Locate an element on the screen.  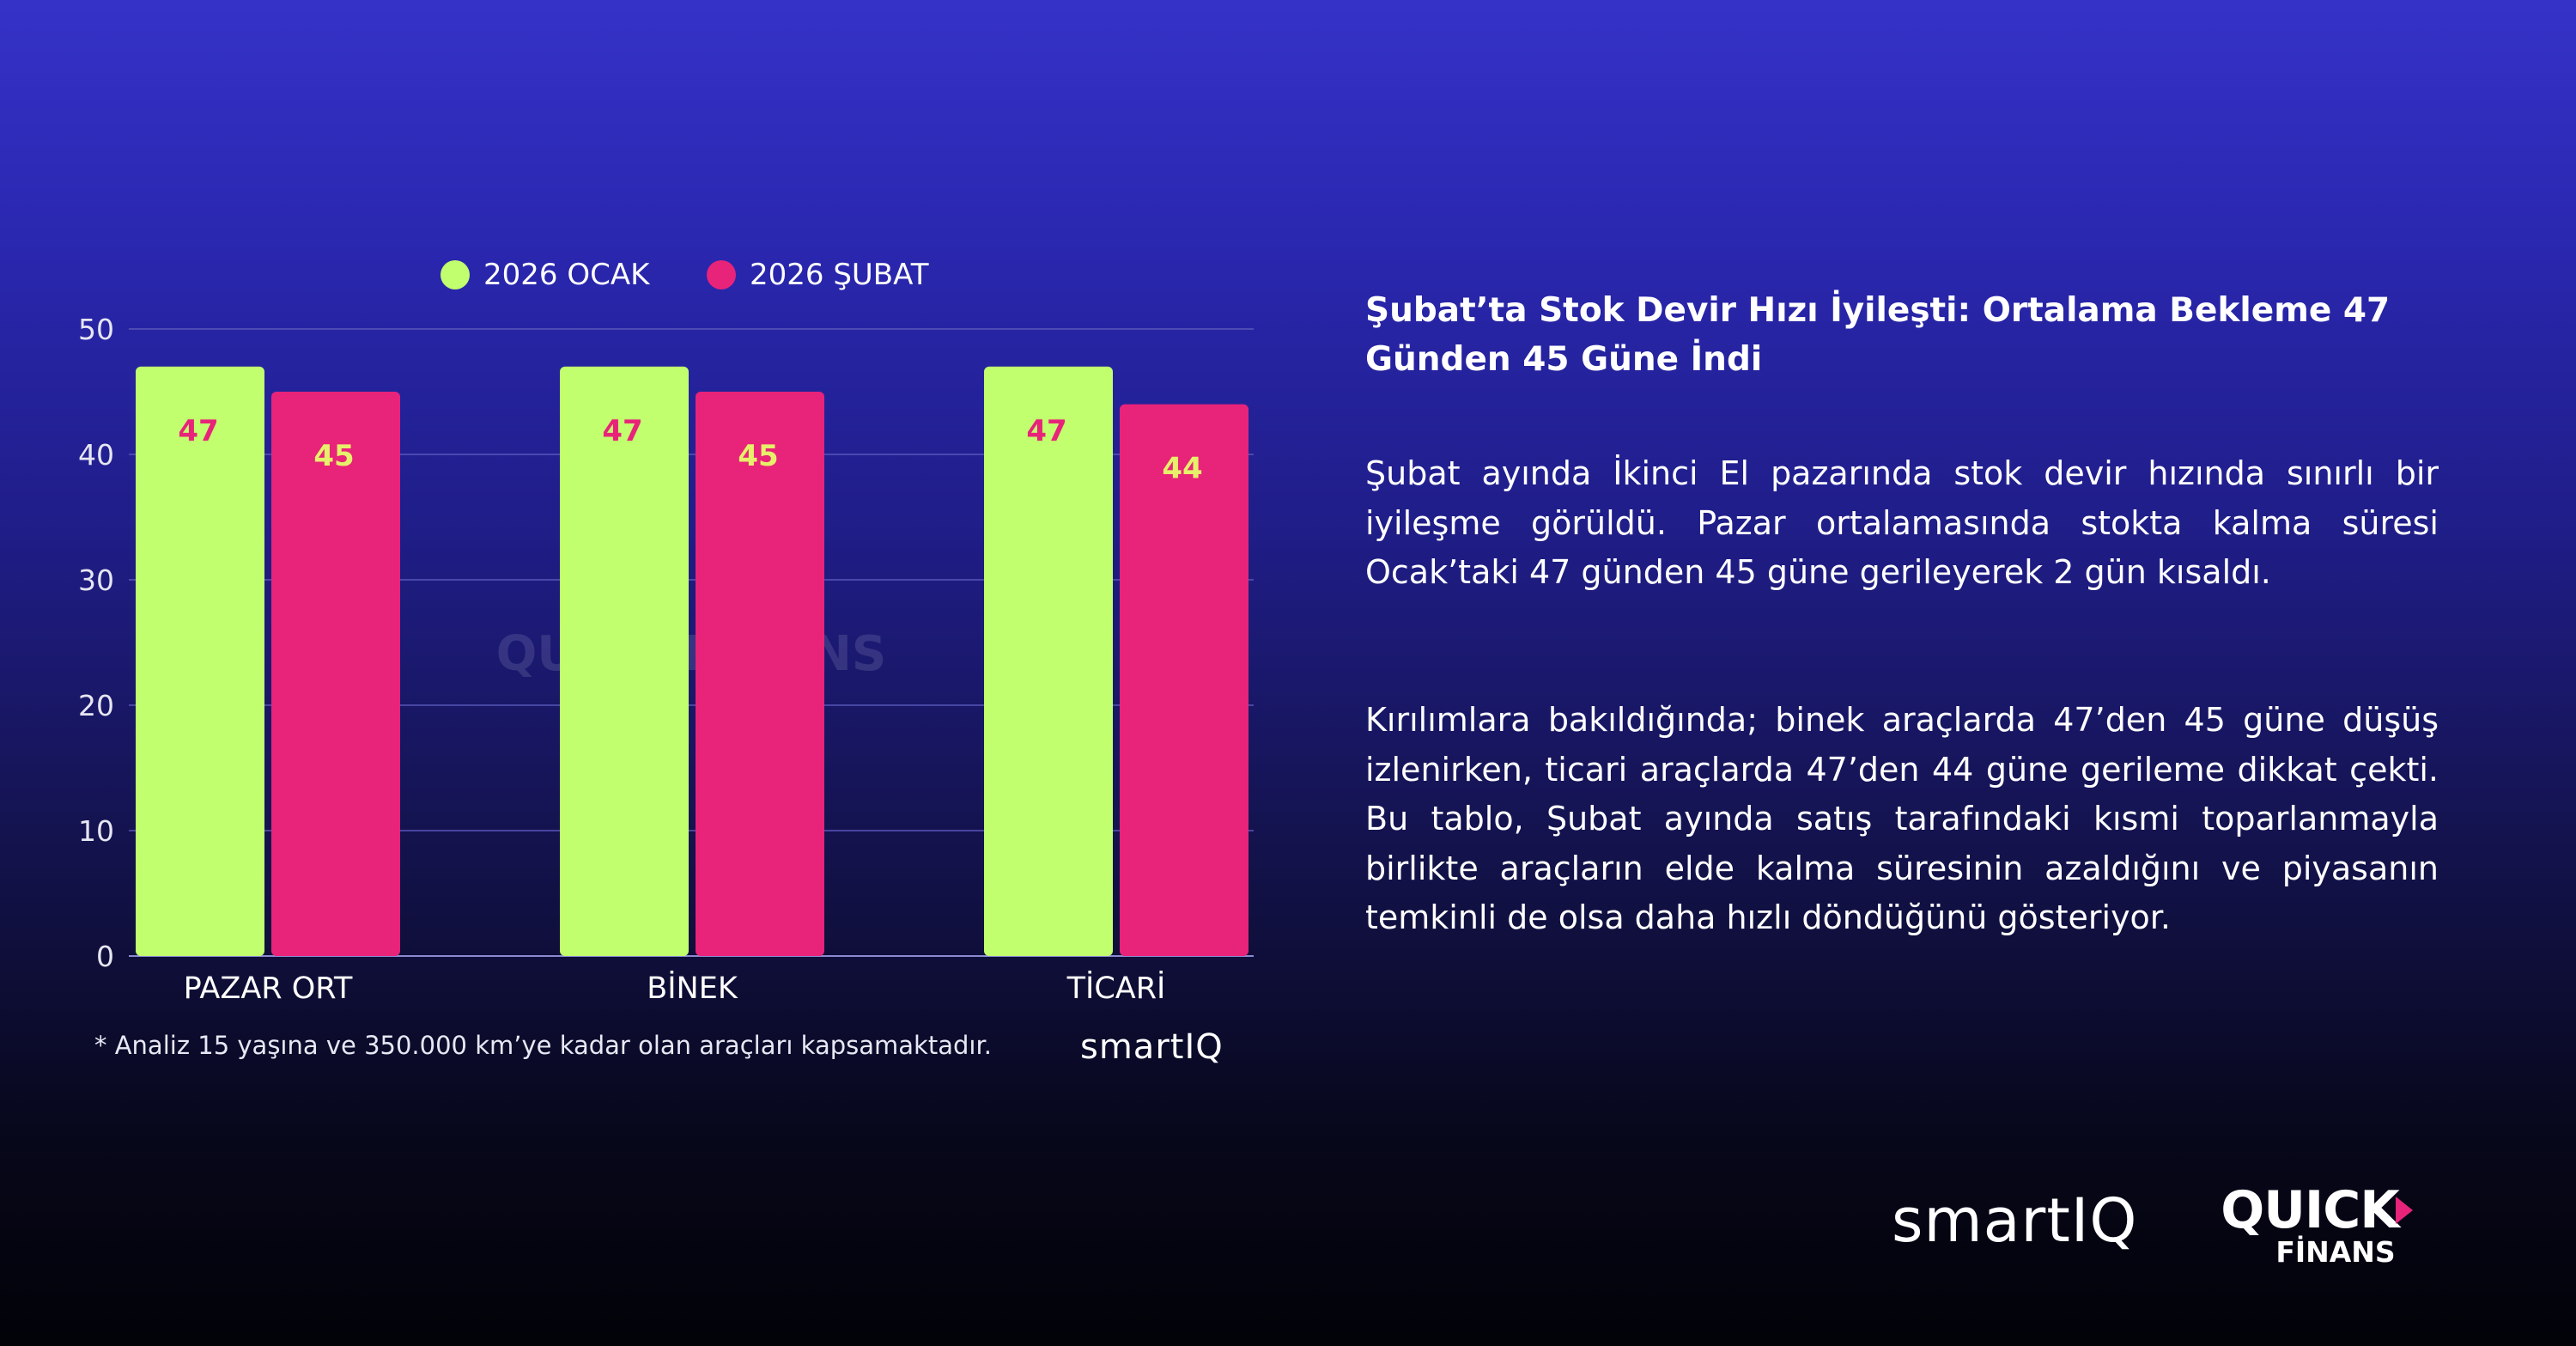
x-category-label: PAZAR ORT is located at coordinates (269, 988).